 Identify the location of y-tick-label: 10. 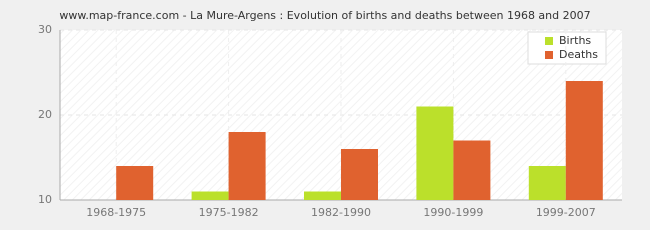
(45, 199).